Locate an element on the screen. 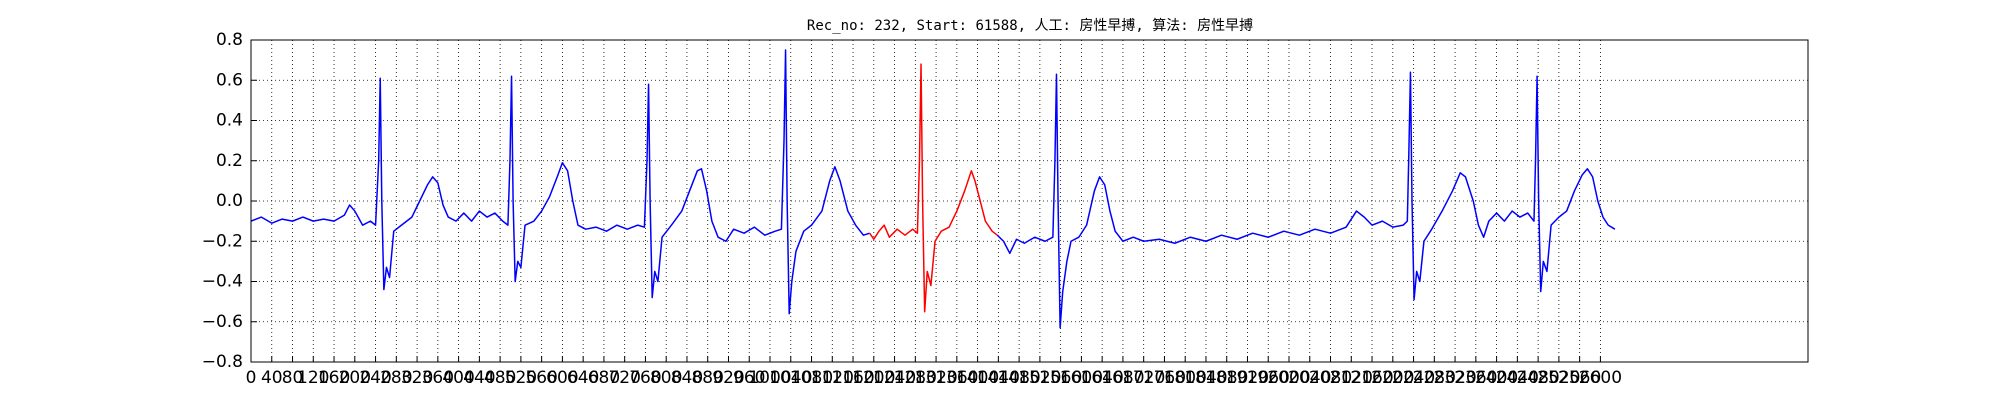 The width and height of the screenshot is (2000, 404). x-tick-label: 1920 is located at coordinates (1247, 378).